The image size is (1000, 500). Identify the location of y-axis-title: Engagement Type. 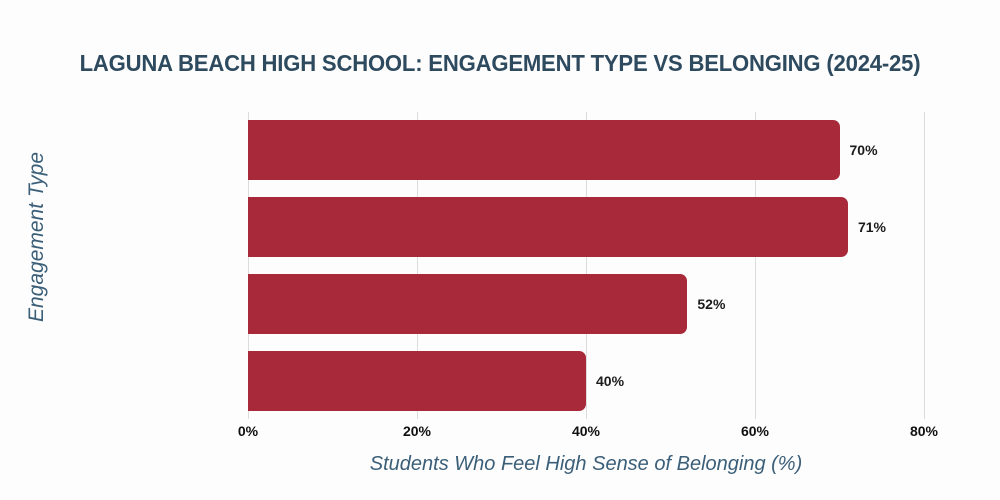
(36, 237).